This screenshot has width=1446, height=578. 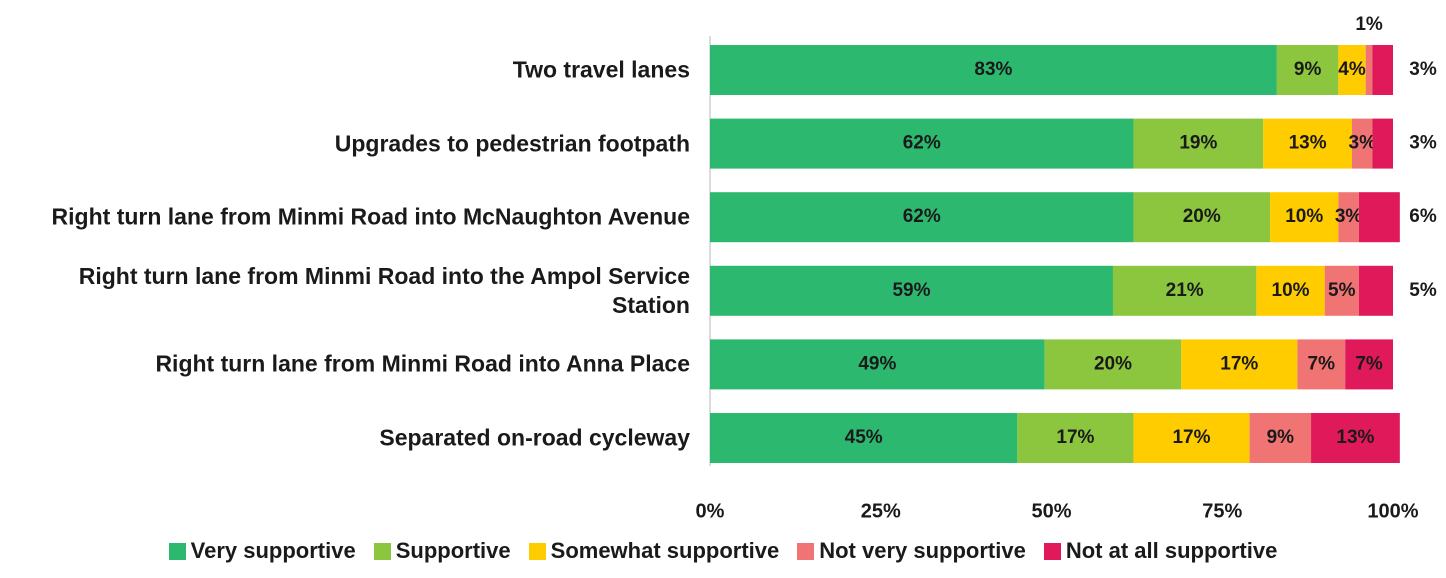 I want to click on legend-label: Not very supportive, so click(x=922, y=550).